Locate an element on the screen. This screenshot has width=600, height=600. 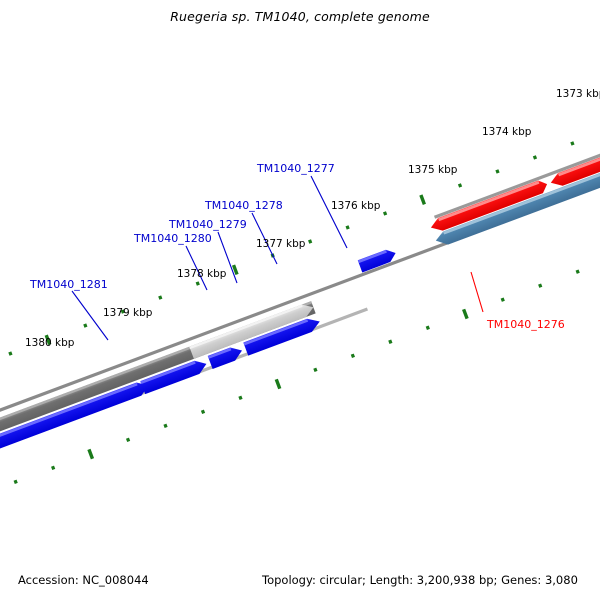
page-title: Ruegeria sp. TM1040, complete genome is located at coordinates (300, 16).